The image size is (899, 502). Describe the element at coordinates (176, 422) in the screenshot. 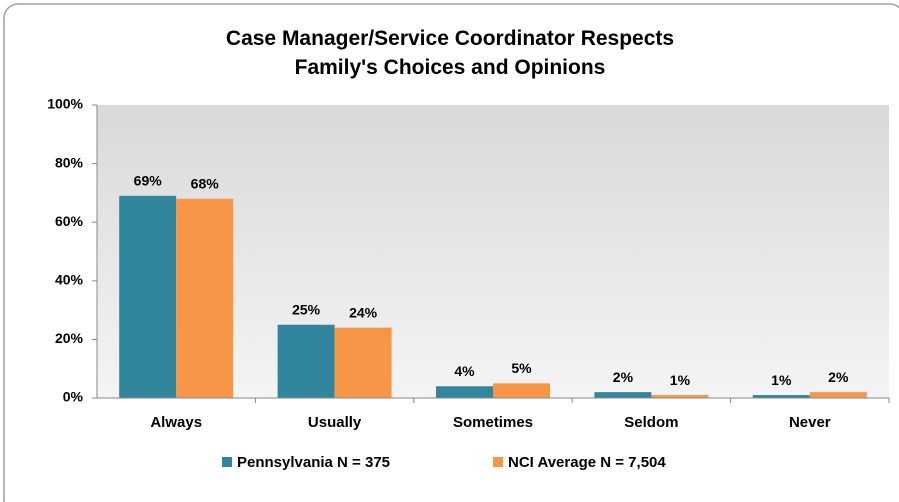

I see `x-tick-label: Always` at that location.